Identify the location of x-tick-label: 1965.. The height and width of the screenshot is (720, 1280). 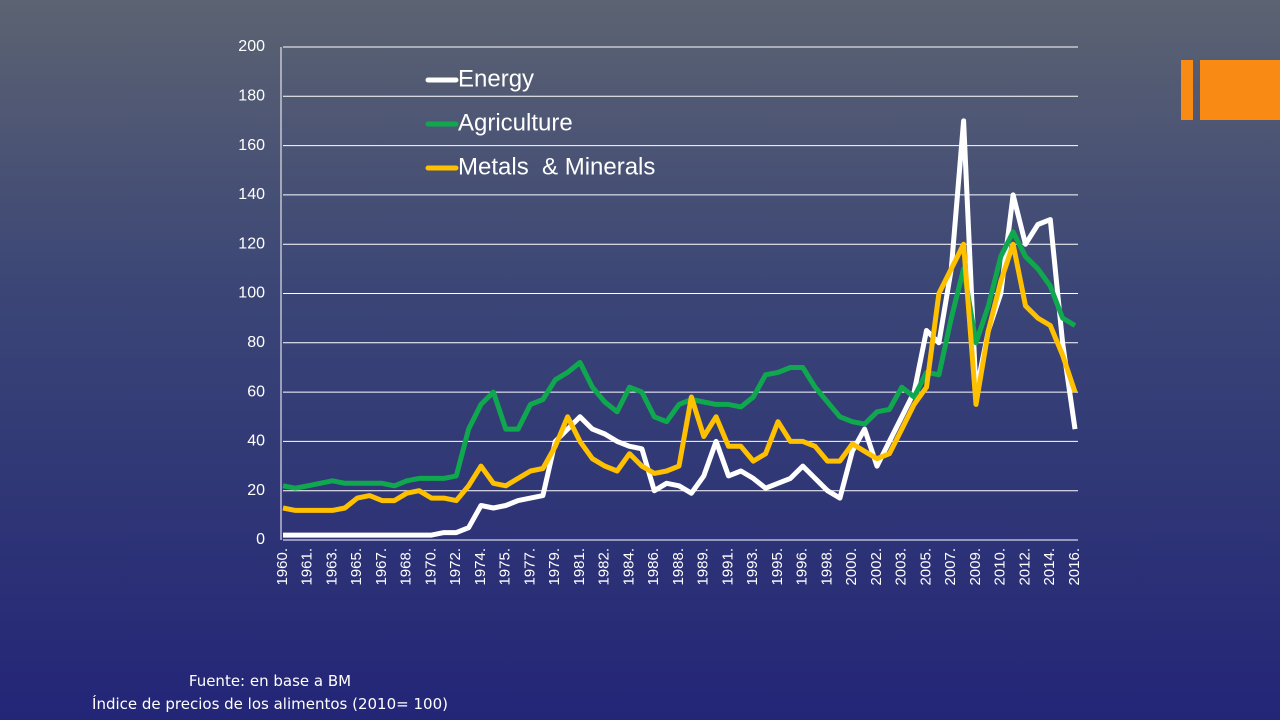
(356, 567).